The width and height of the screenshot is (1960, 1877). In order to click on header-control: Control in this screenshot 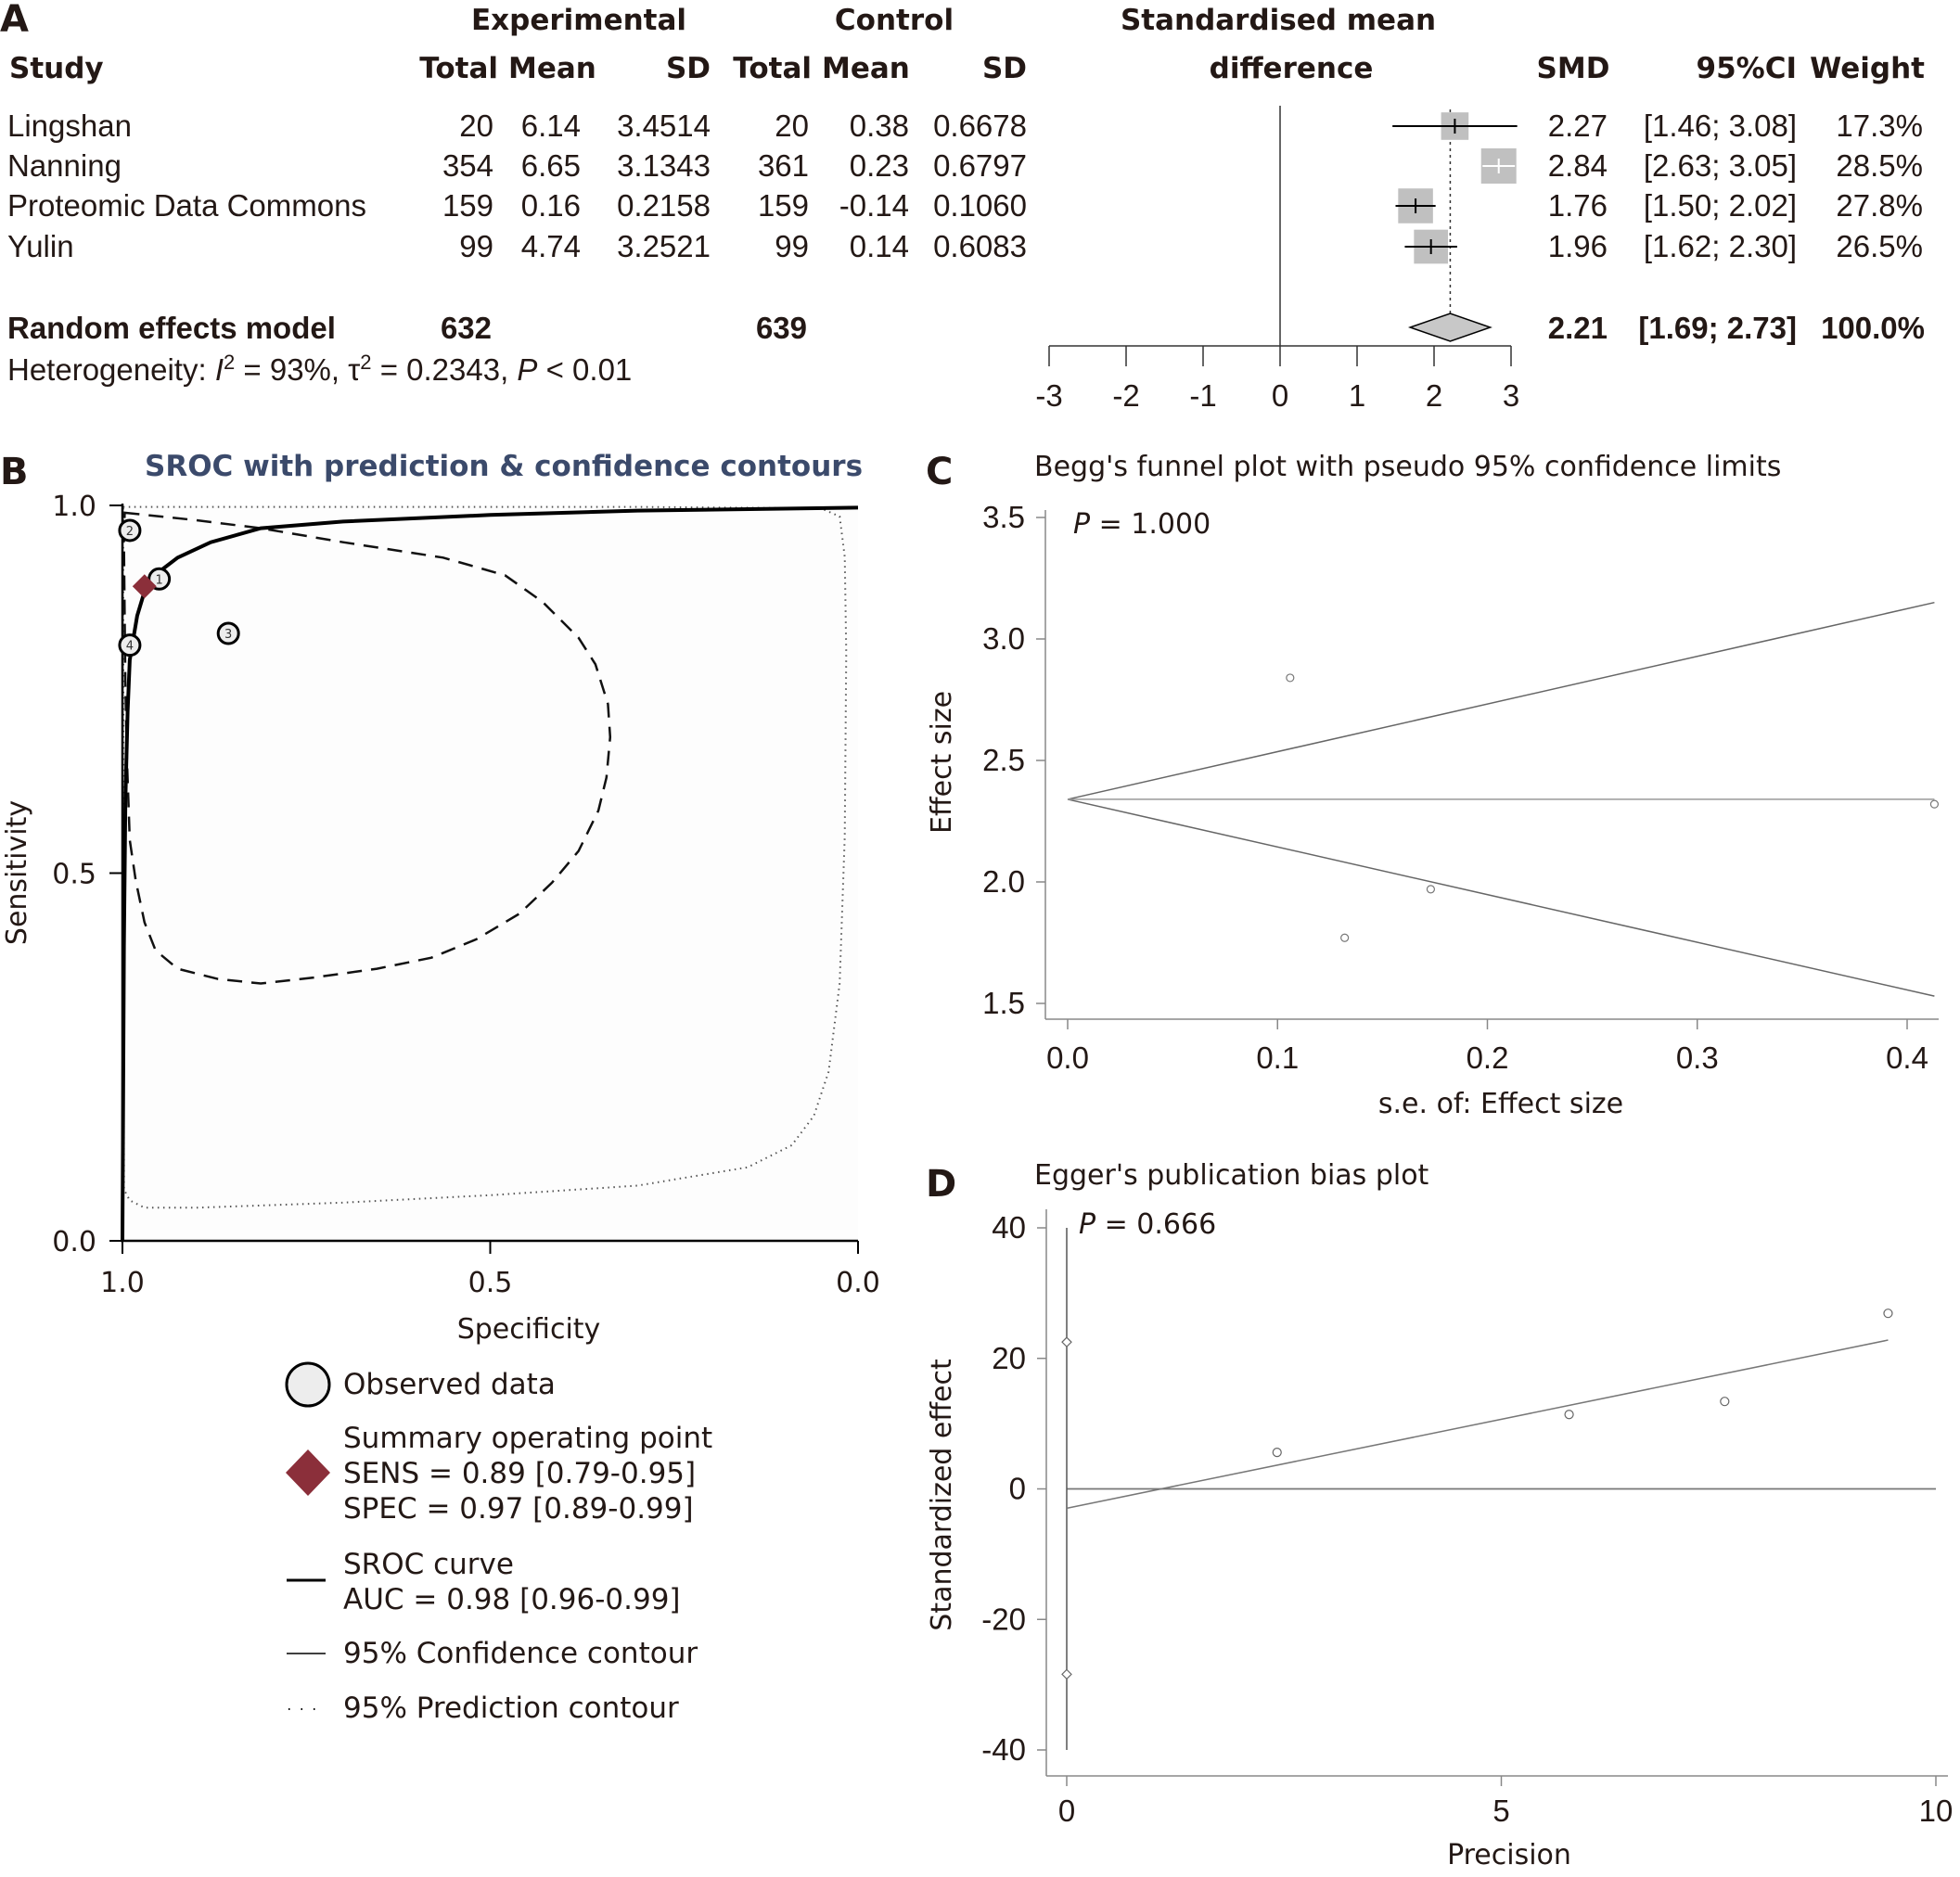, I will do `click(895, 20)`.